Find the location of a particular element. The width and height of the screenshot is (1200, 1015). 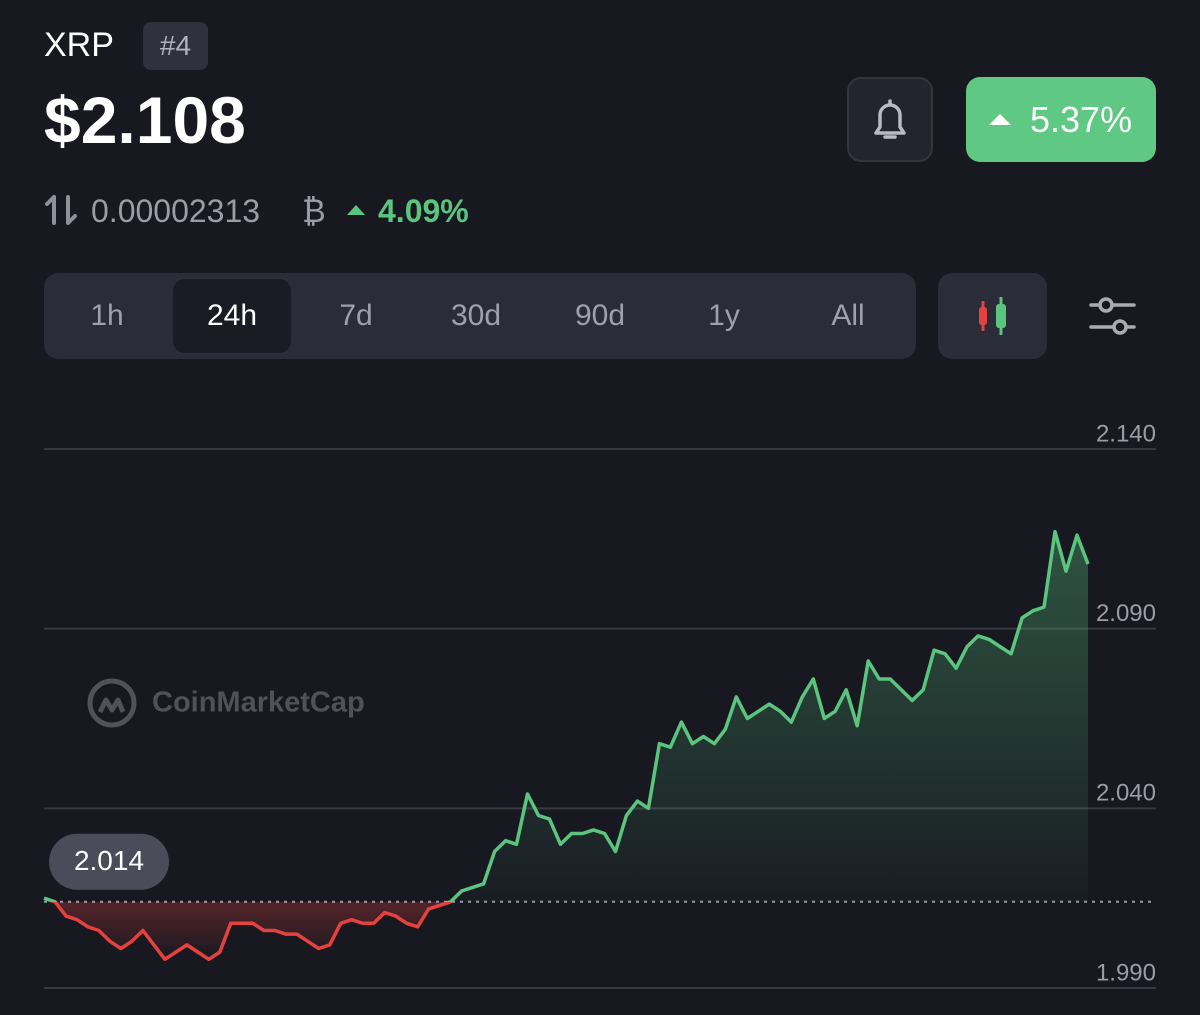

rank-badge: #4 is located at coordinates (175, 46).